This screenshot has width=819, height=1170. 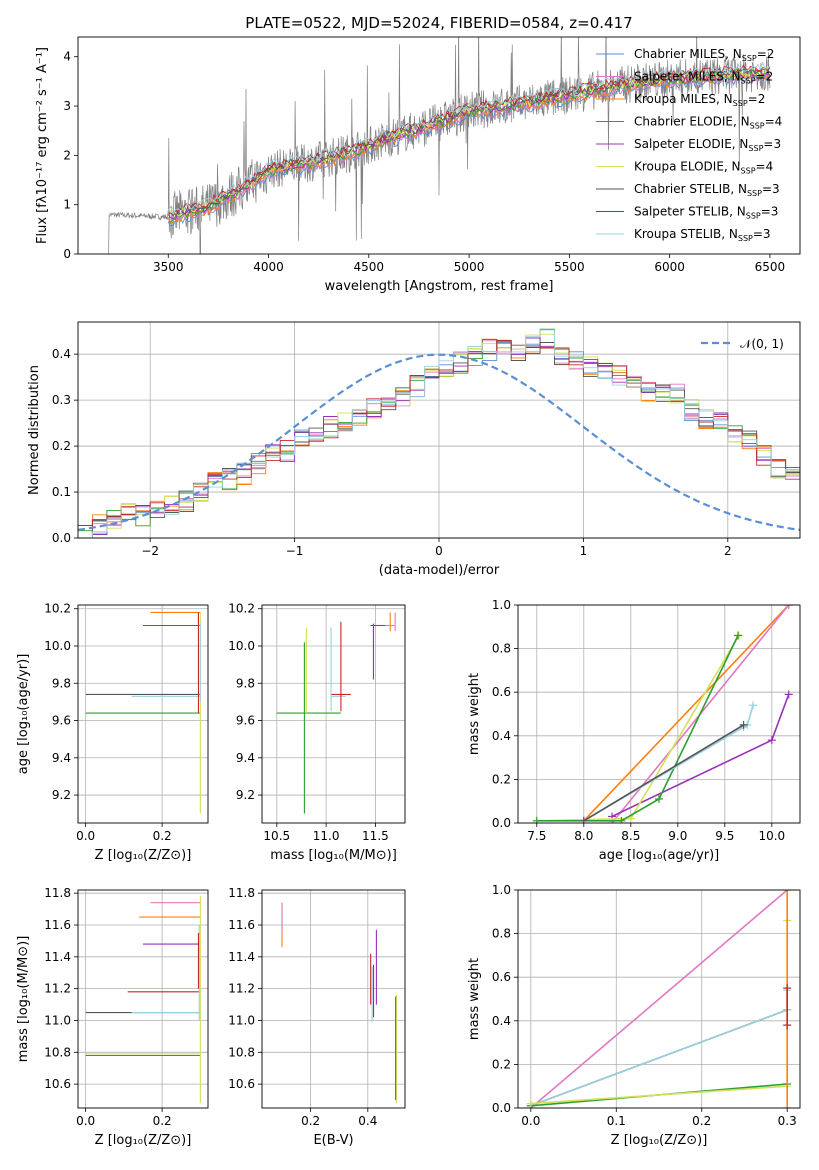 I want to click on x-tick-label: 0.3, so click(x=787, y=1121).